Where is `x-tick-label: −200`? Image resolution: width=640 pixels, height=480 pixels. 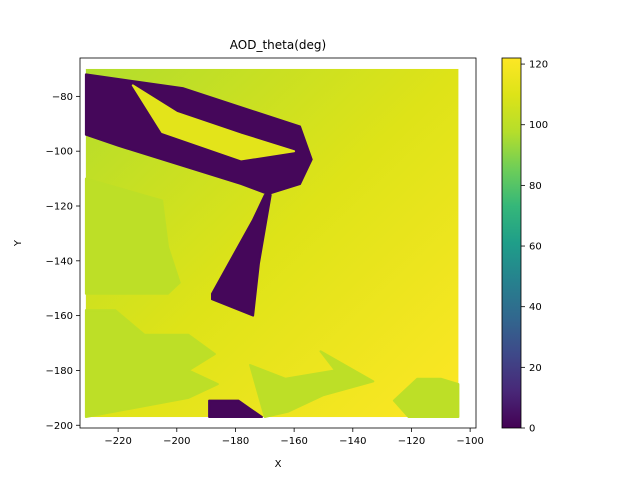
x-tick-label: −200 is located at coordinates (176, 441).